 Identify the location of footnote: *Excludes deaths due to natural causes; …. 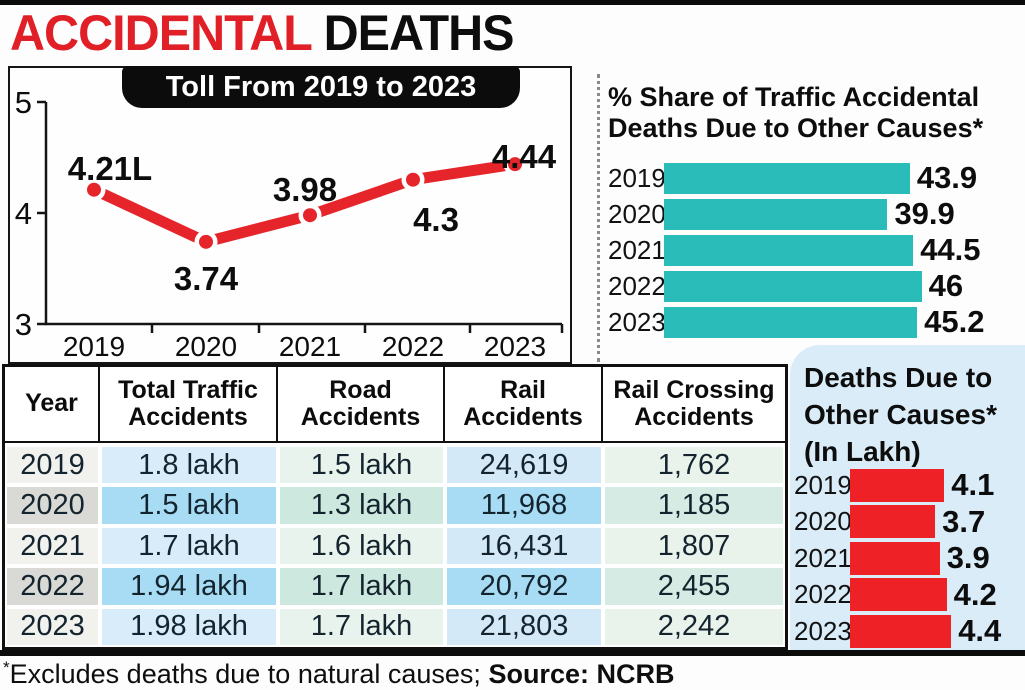
(338, 674).